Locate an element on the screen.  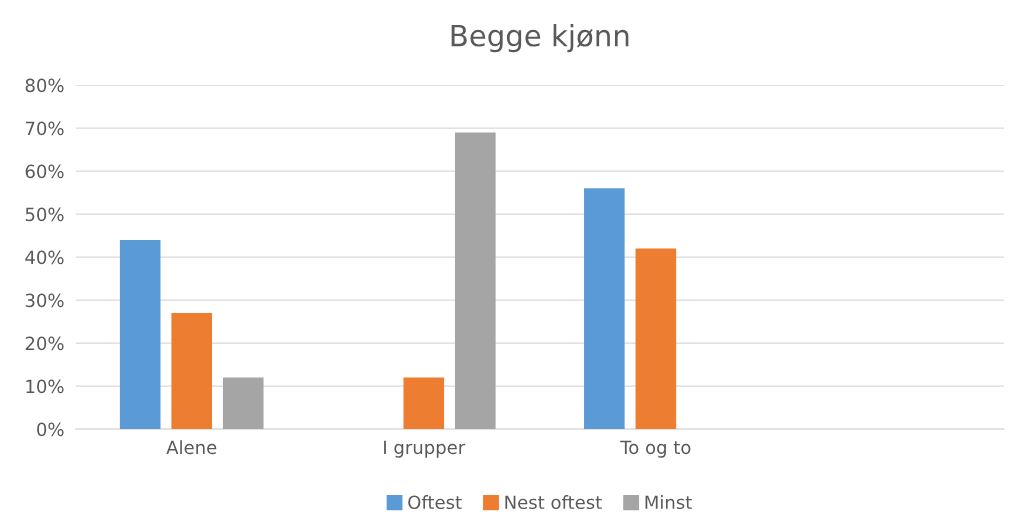
legend-label: Oftest is located at coordinates (435, 502).